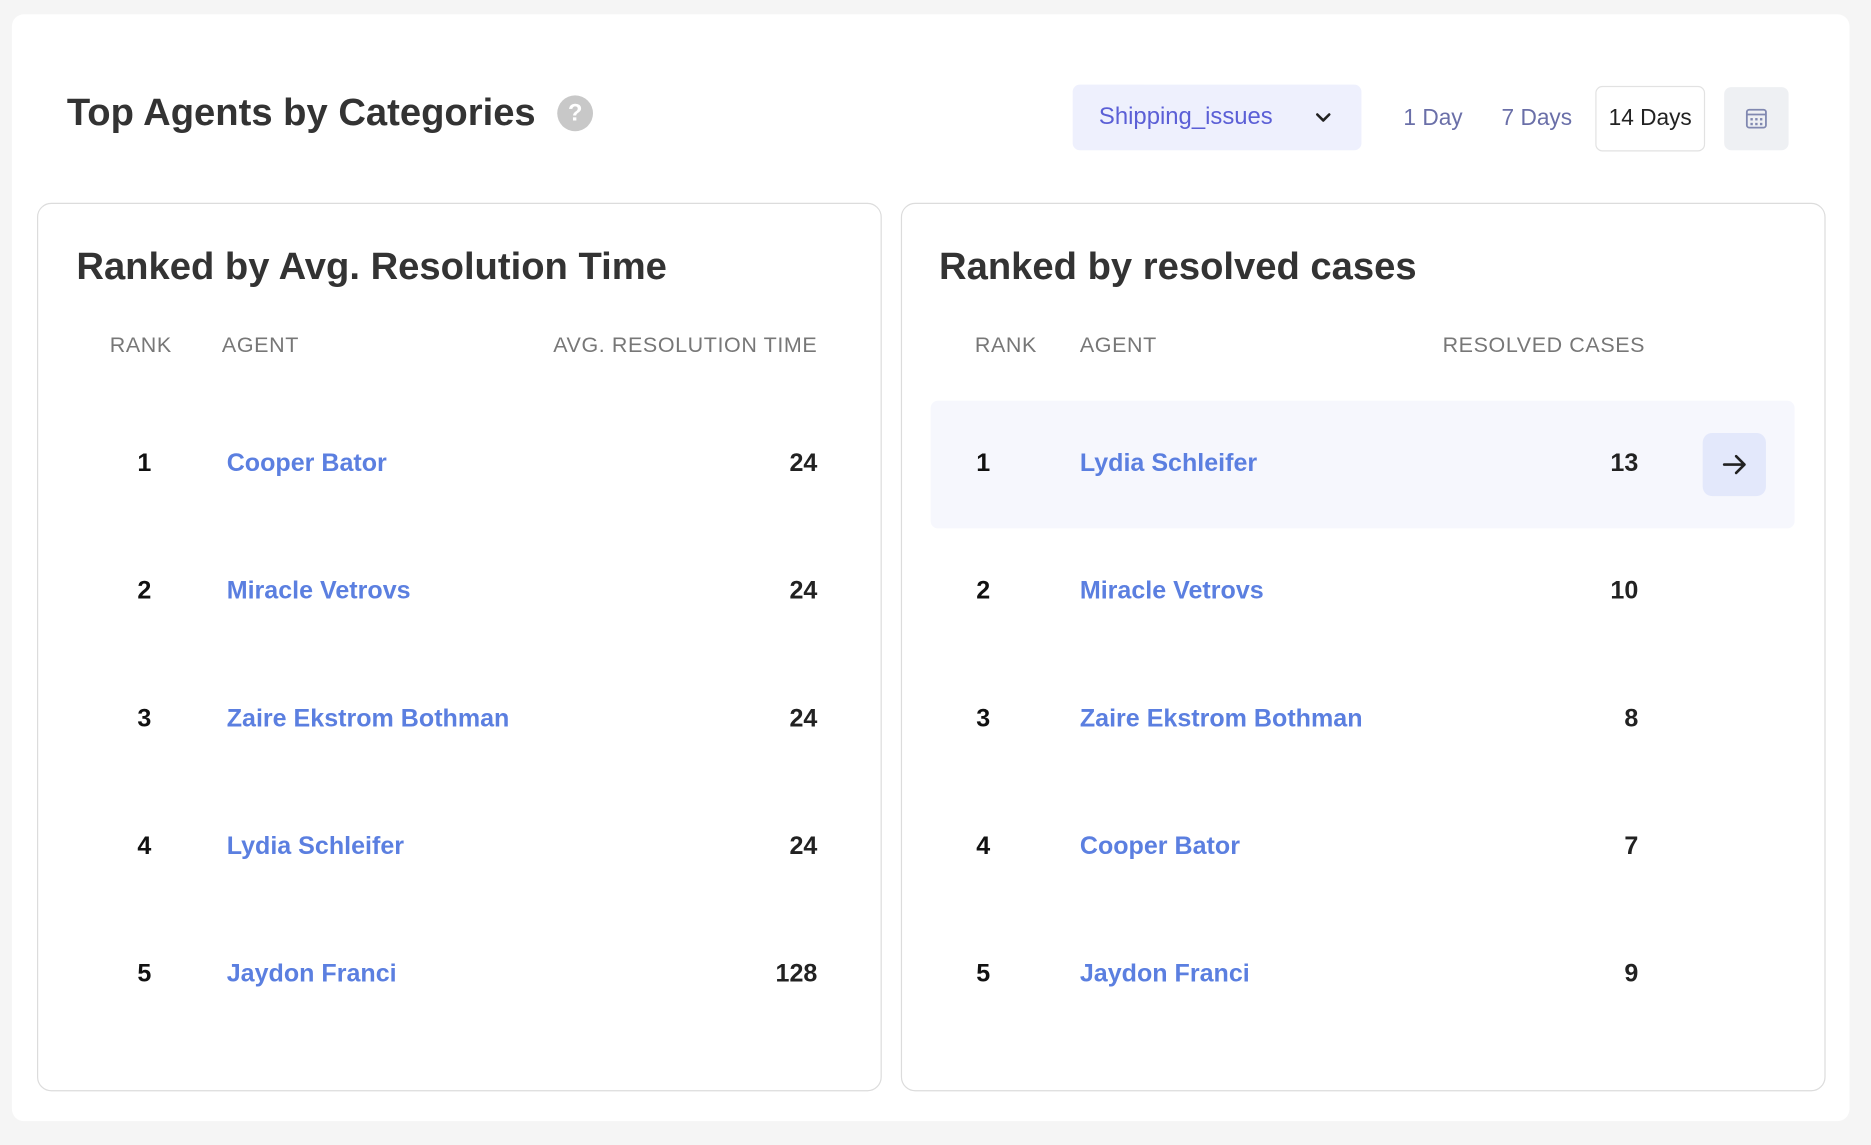  I want to click on calendar-icon, so click(1756, 118).